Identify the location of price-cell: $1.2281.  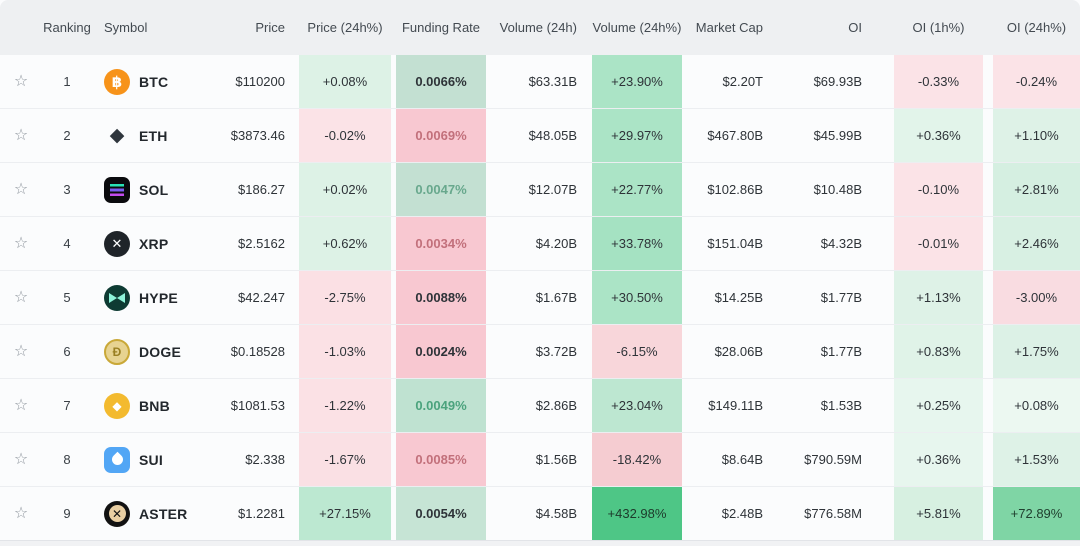
(261, 513).